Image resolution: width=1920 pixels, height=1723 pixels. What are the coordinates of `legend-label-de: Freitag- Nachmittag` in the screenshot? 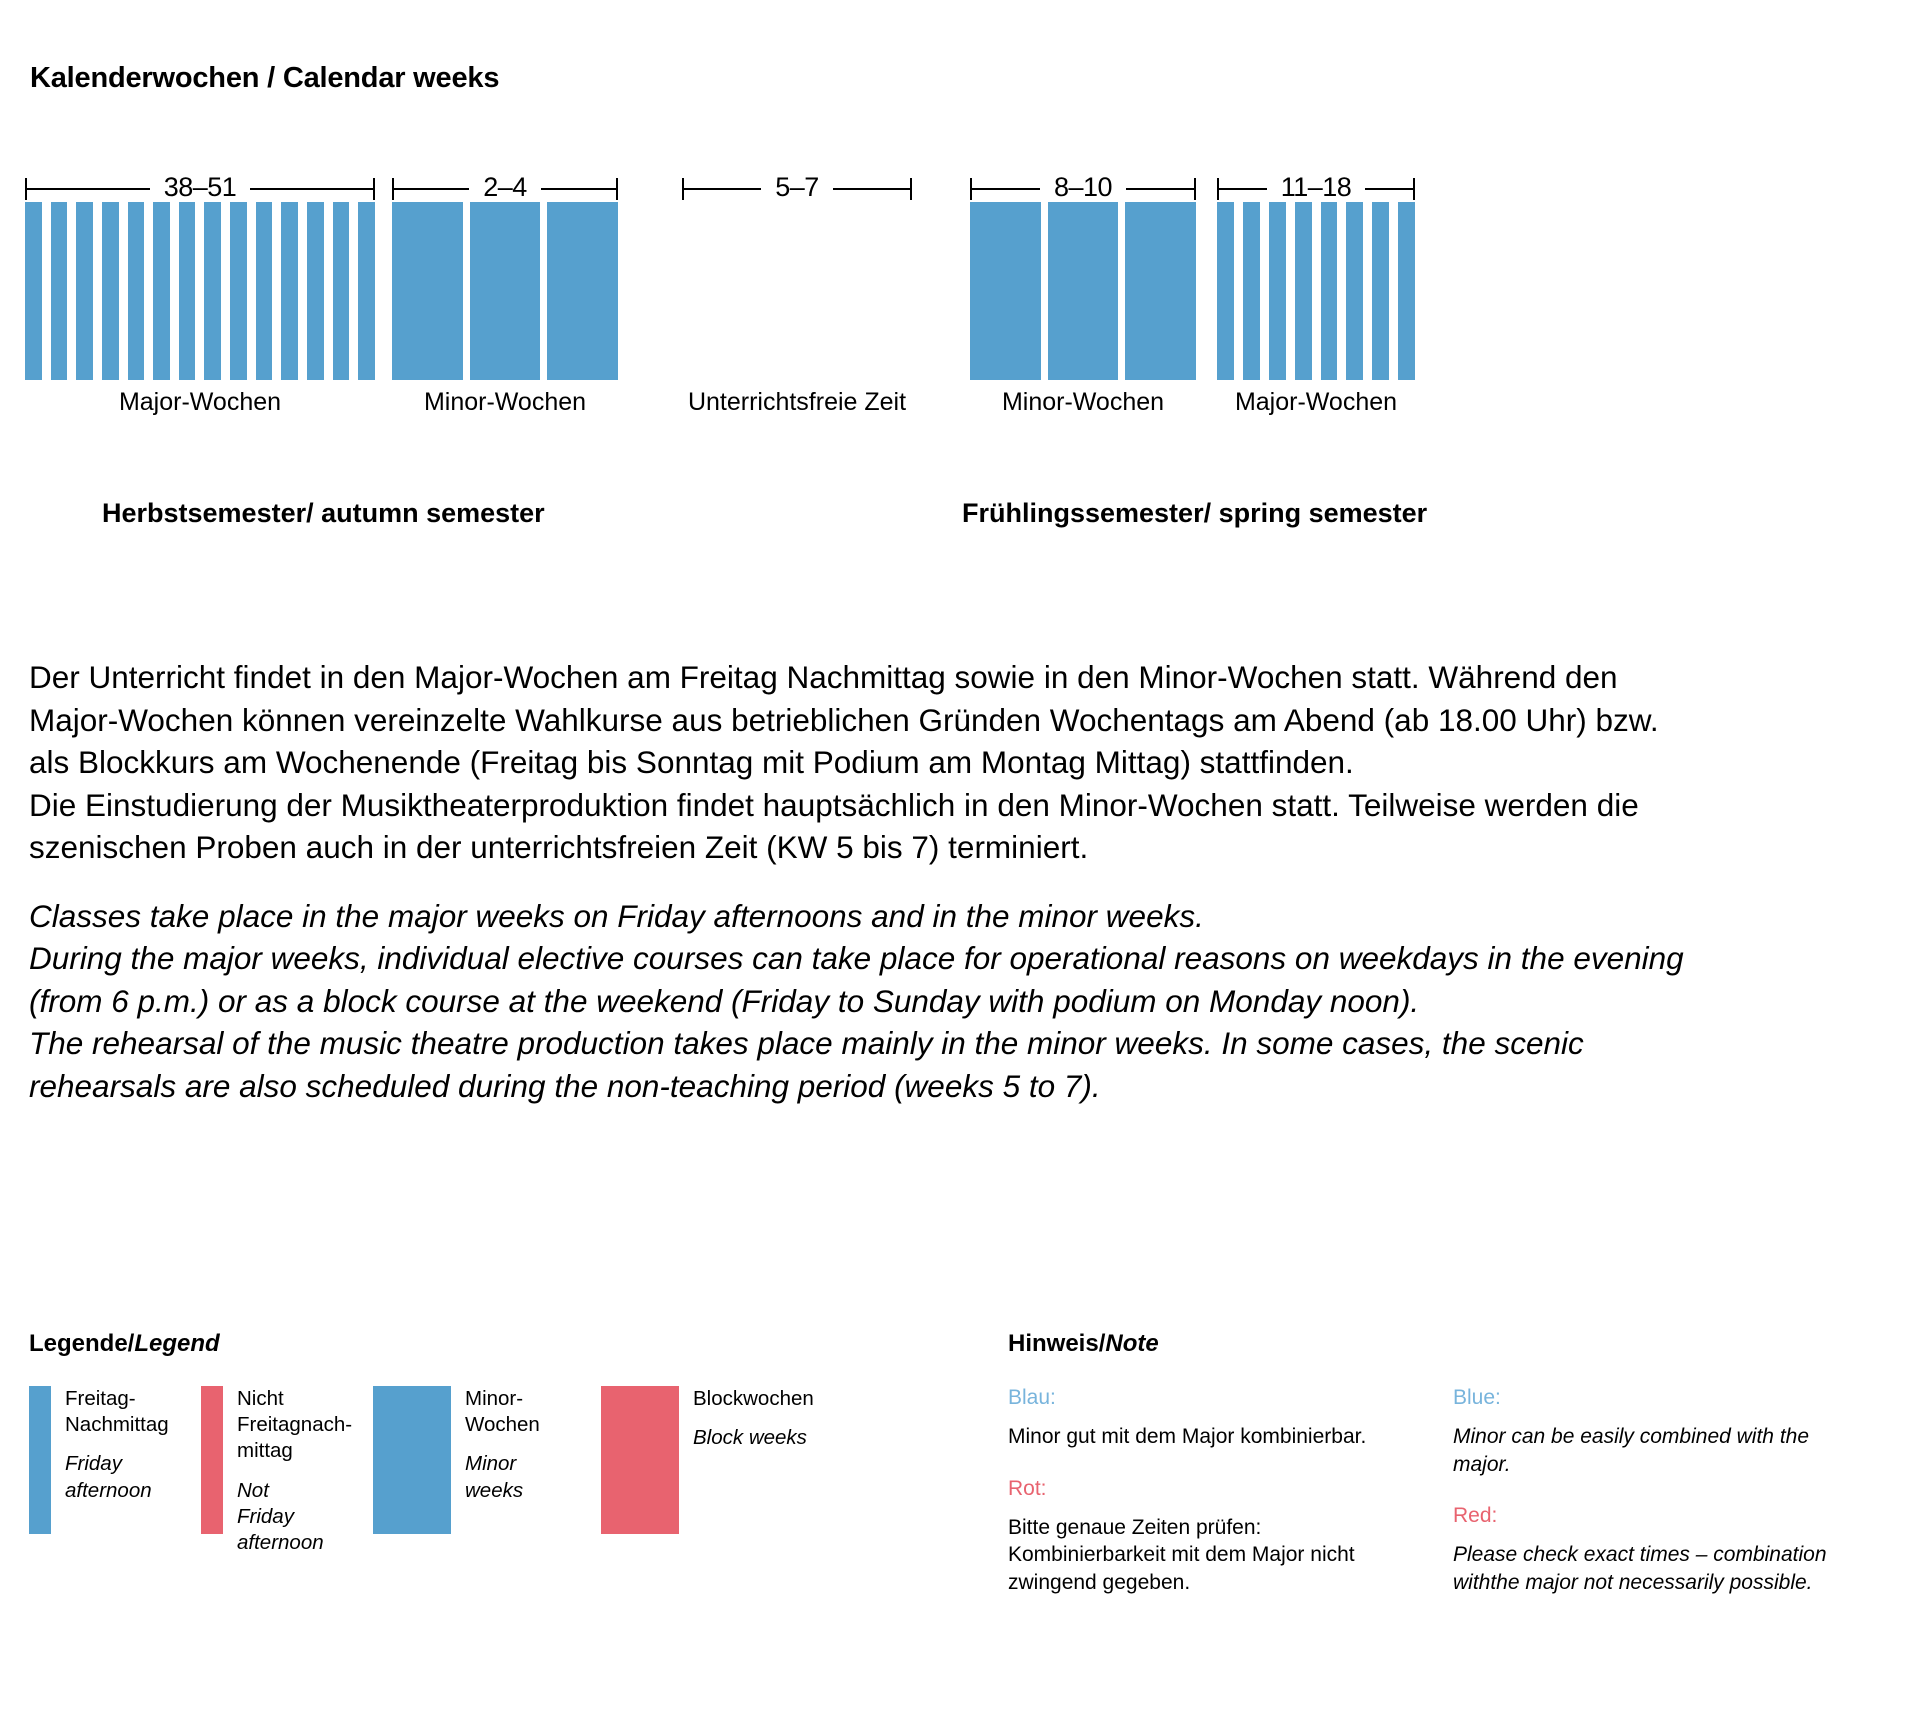 It's located at (117, 1412).